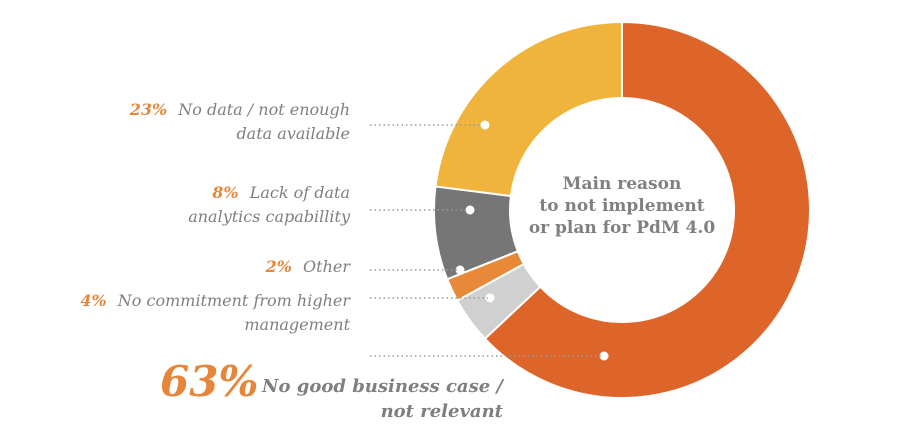 Image resolution: width=900 pixels, height=426 pixels. I want to click on pct-no-commitment: 4%, so click(93, 300).